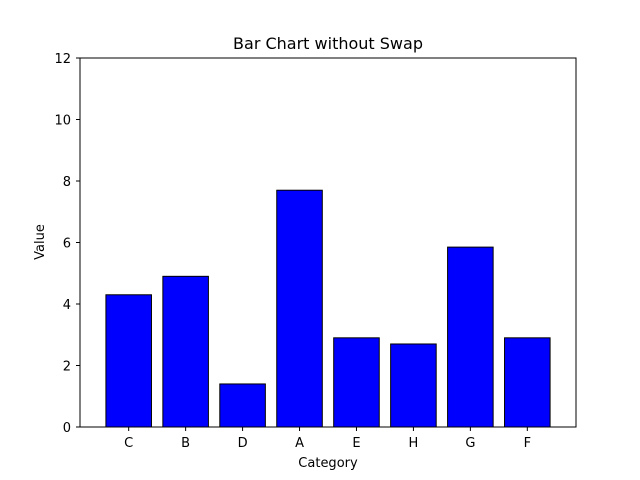  Describe the element at coordinates (185, 443) in the screenshot. I see `x-tick-label: B` at that location.